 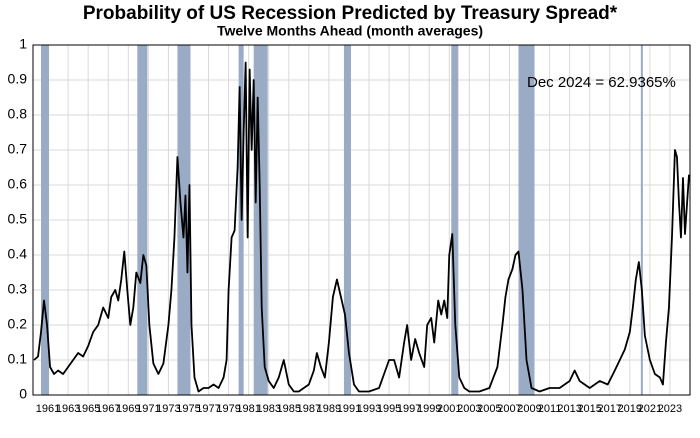 I want to click on y-tick-label: 0.7, so click(x=18, y=149).